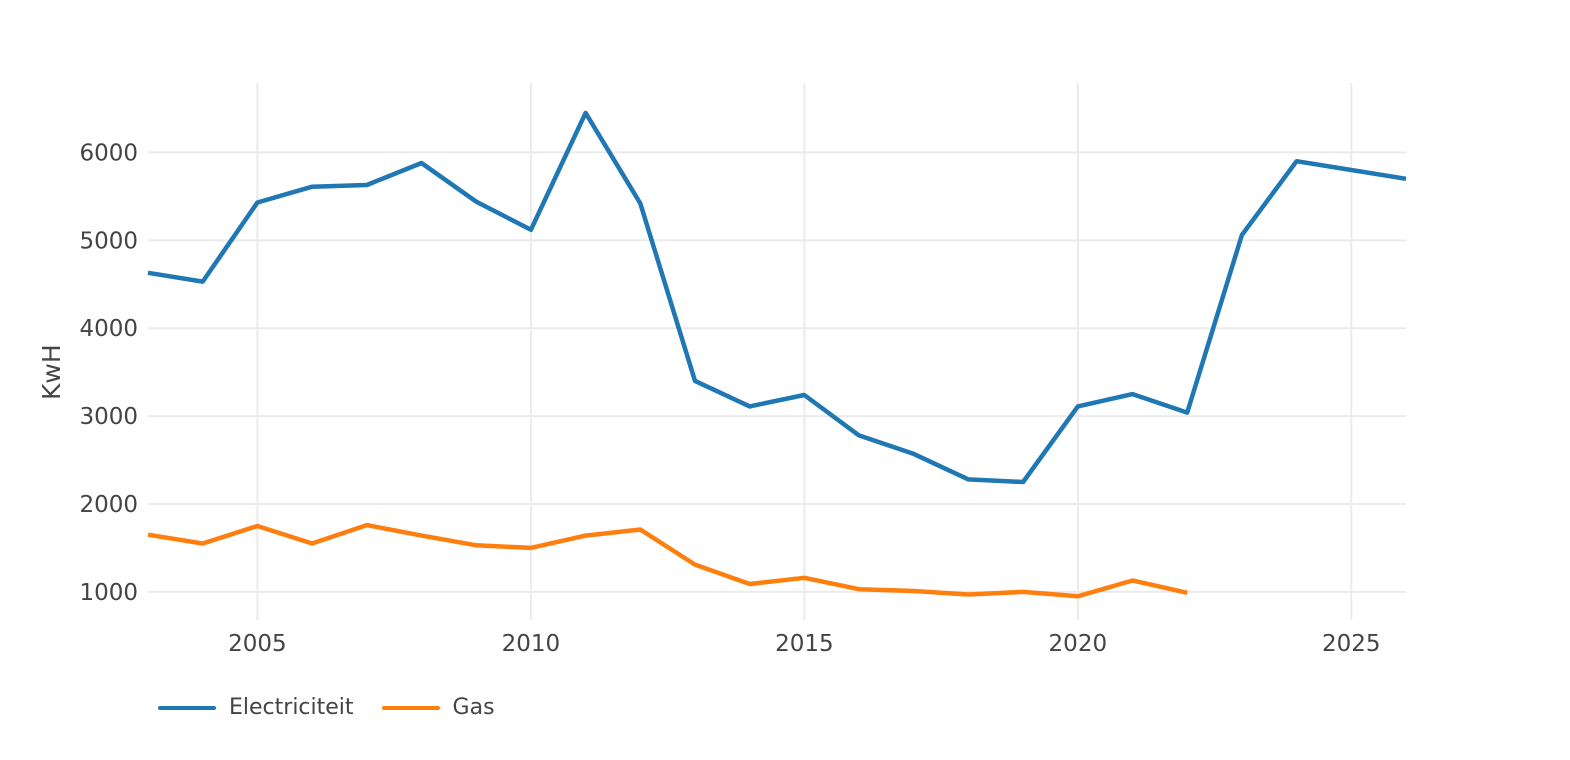 The image size is (1570, 760). I want to click on y-tick-label: 4000, so click(108, 329).